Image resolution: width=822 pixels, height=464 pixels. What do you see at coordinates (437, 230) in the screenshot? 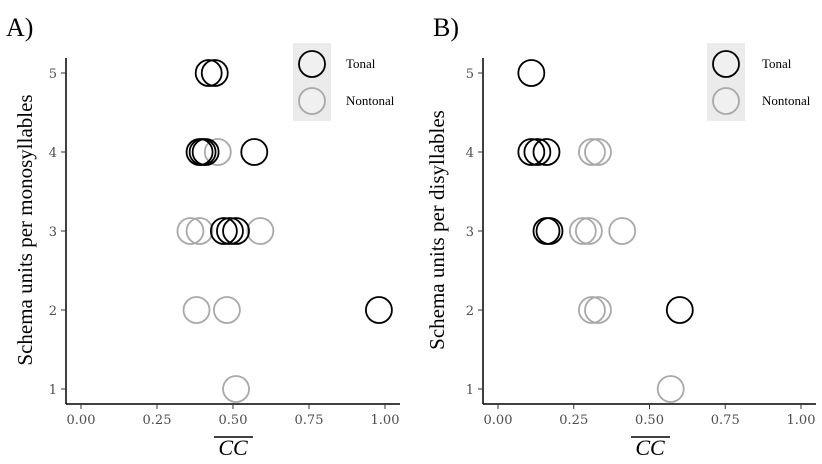
I see `panel-b-y-axis-label: Schema units per disyllables` at bounding box center [437, 230].